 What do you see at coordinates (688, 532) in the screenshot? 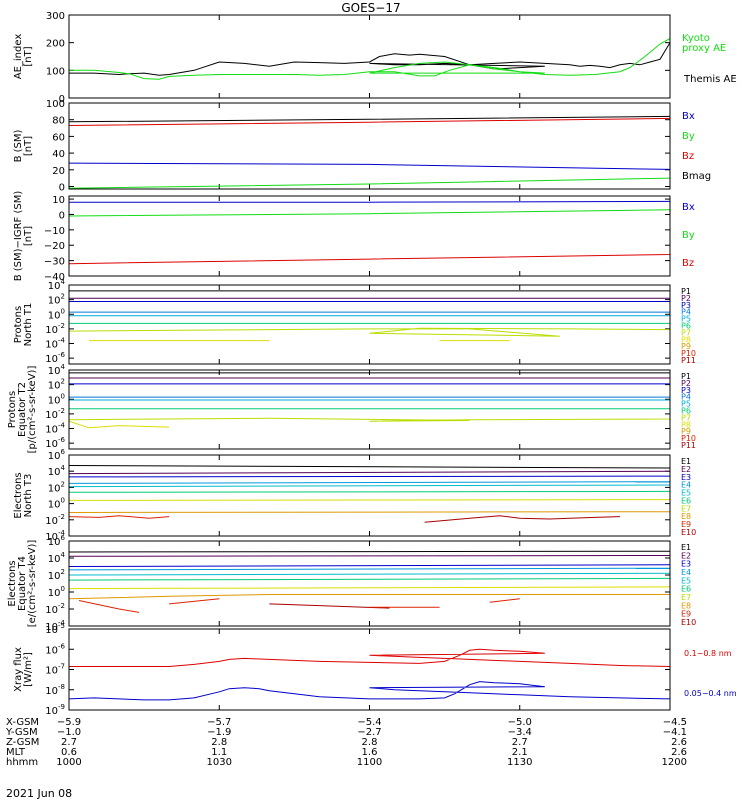
I see `legend-label: E10` at bounding box center [688, 532].